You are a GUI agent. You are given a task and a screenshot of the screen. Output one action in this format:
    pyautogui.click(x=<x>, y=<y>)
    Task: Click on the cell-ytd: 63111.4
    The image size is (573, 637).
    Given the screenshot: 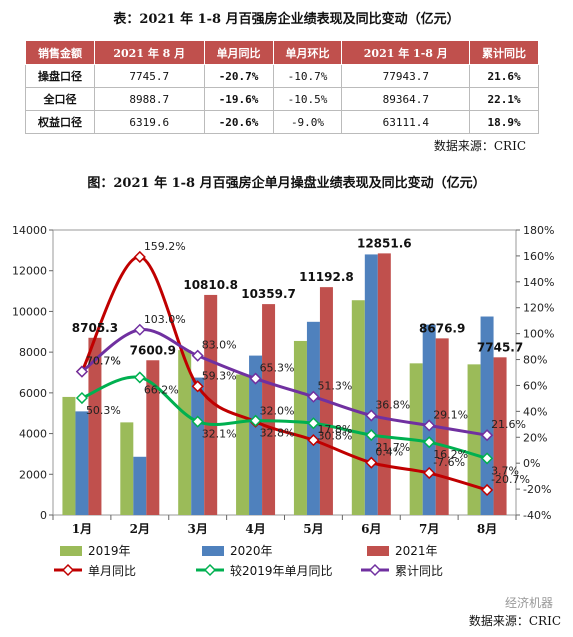 What is the action you would take?
    pyautogui.click(x=406, y=122)
    